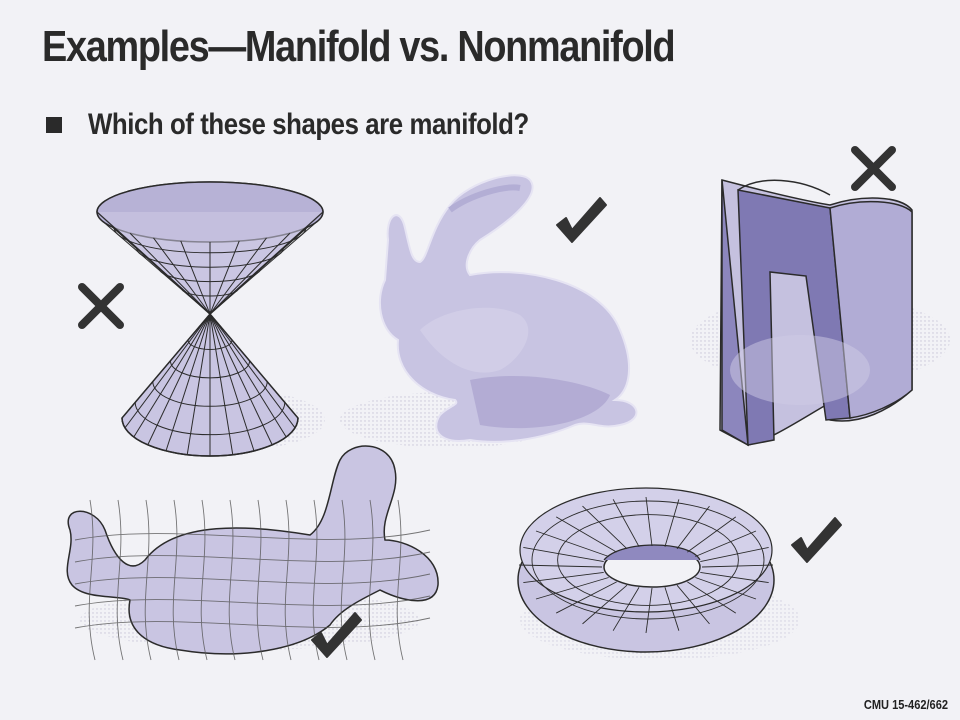  What do you see at coordinates (359, 46) in the screenshot?
I see `slide-title: Examples—Manifold vs. Nonmanifold` at bounding box center [359, 46].